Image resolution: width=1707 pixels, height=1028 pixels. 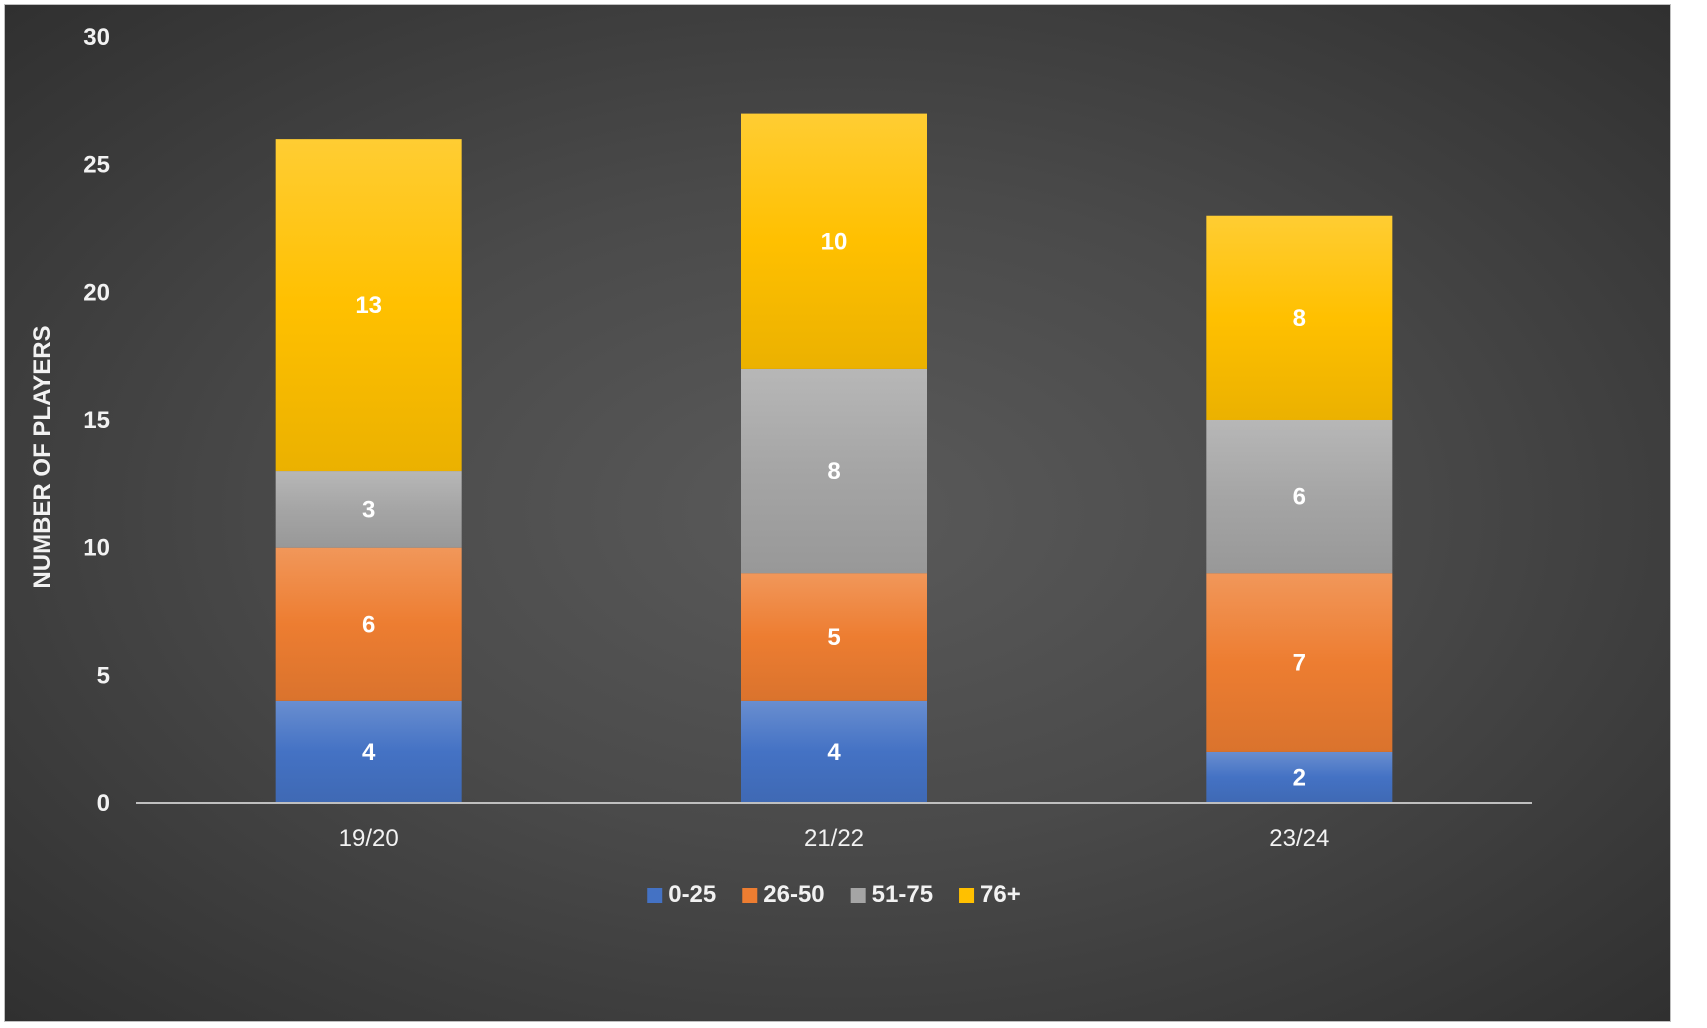 I want to click on bar-group-21-22: 4 5 8 10, so click(x=834, y=458).